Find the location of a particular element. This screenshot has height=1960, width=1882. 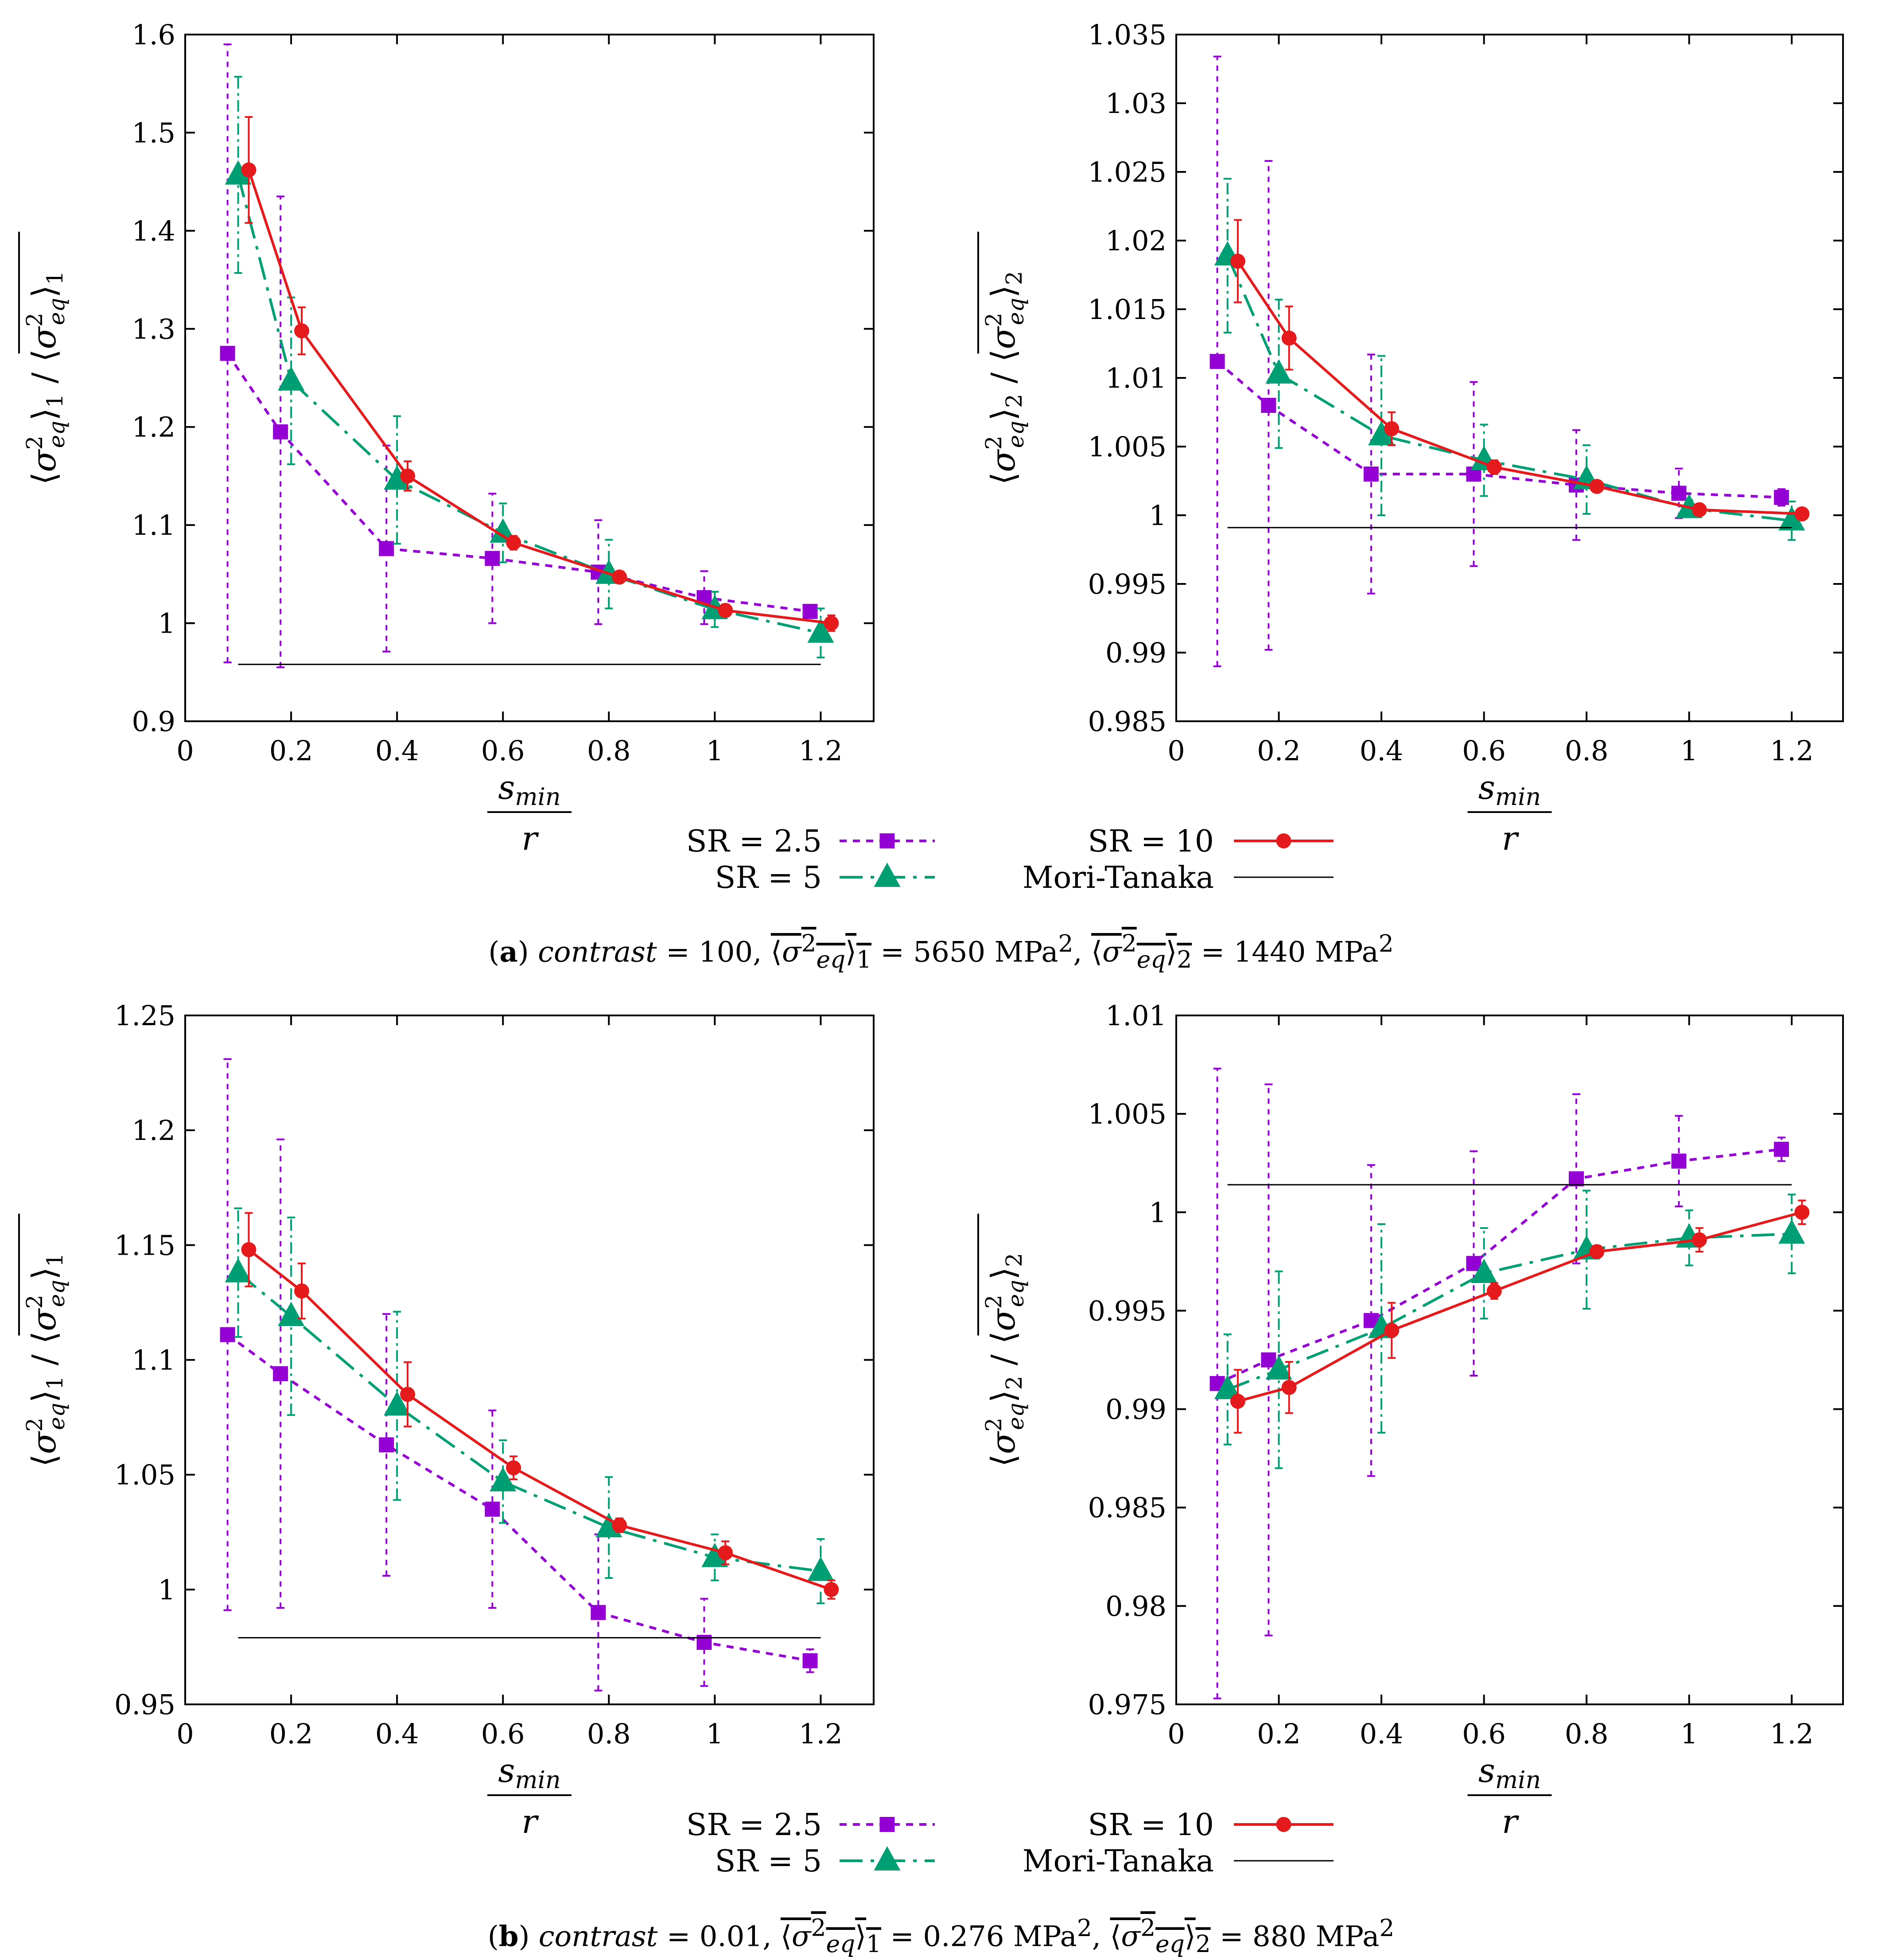

legend-entry-sr10: SR = 10 is located at coordinates (1211, 1825).